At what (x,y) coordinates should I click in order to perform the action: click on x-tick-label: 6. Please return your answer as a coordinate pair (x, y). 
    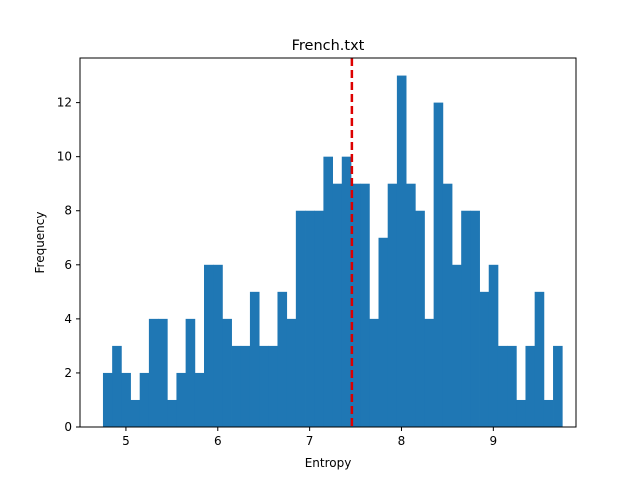
    Looking at the image, I should click on (218, 441).